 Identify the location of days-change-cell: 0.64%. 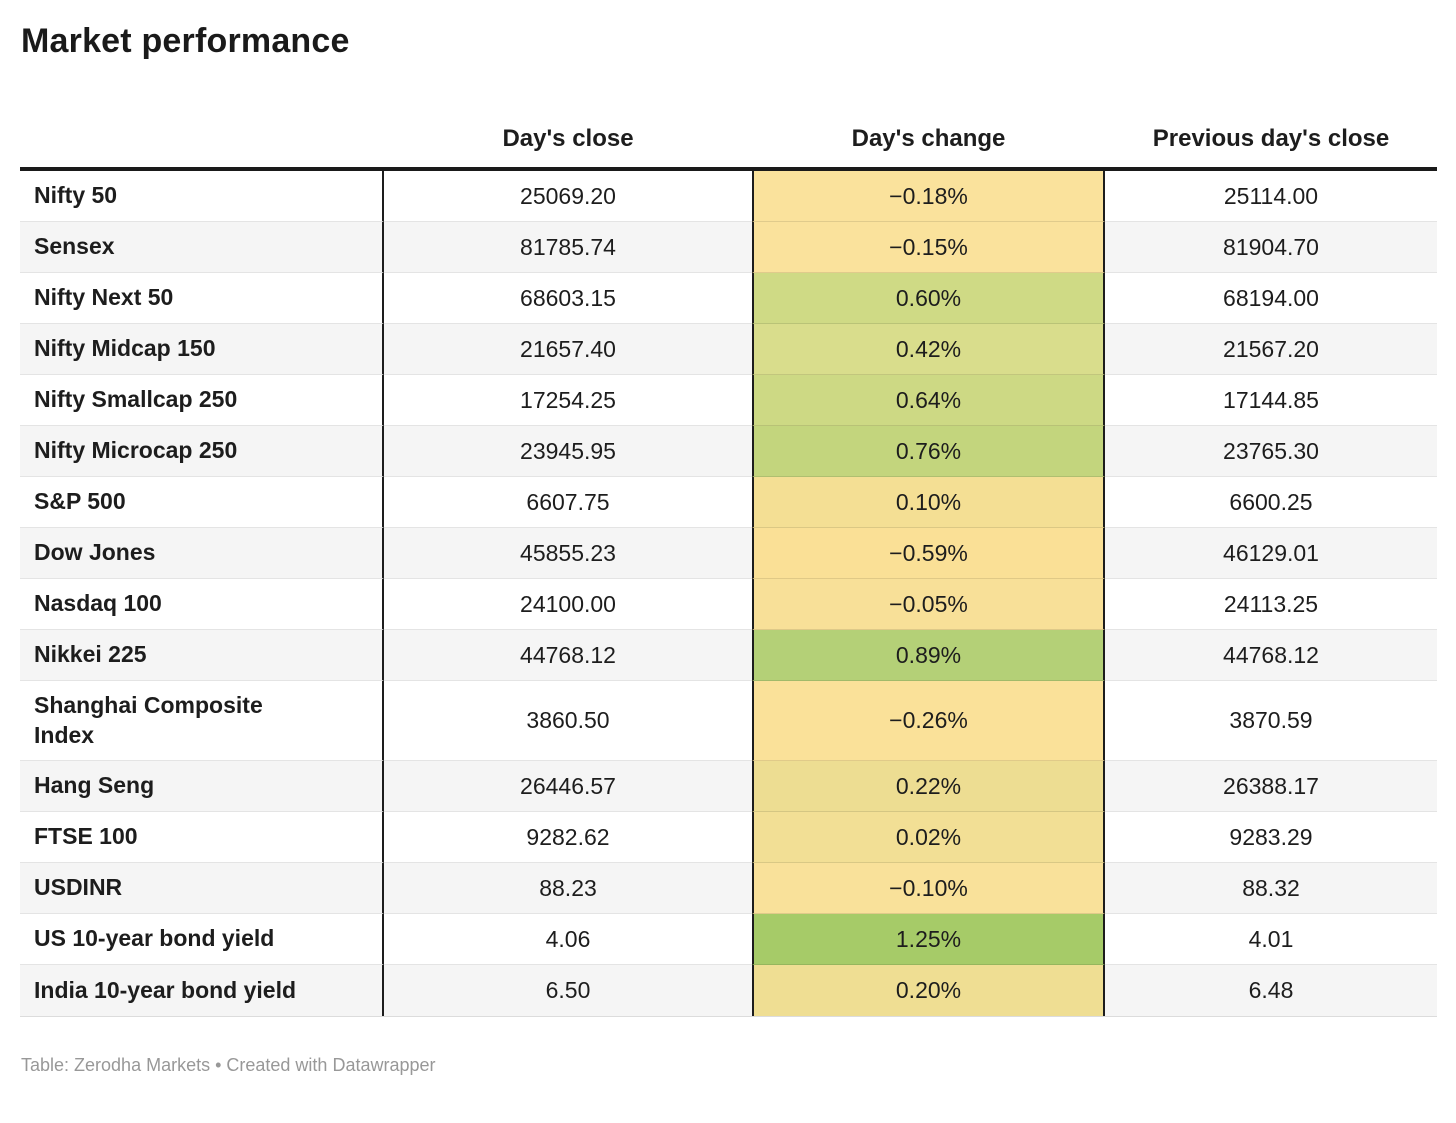
(928, 400).